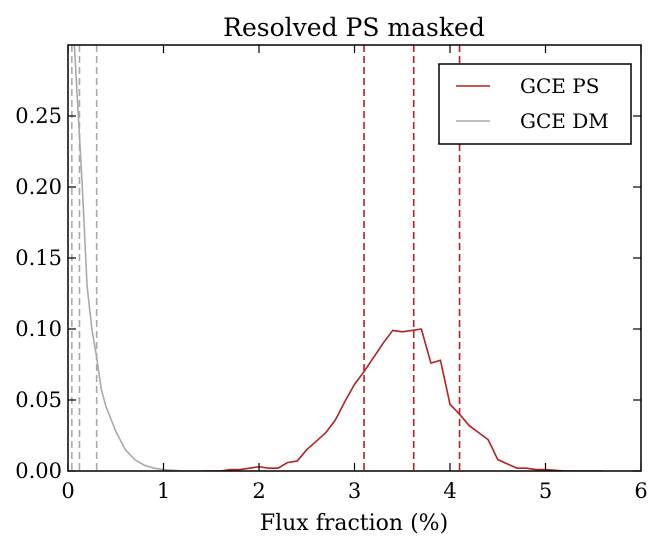  Describe the element at coordinates (137, 258) in the screenshot. I see `series-line-gce-dm` at that location.